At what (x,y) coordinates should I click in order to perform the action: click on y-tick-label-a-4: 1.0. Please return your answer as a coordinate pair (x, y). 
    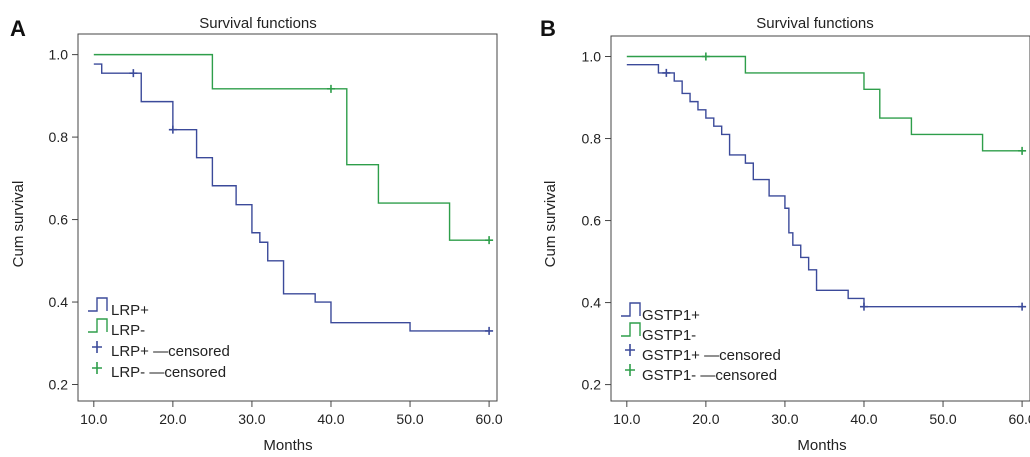
    Looking at the image, I should click on (59, 55).